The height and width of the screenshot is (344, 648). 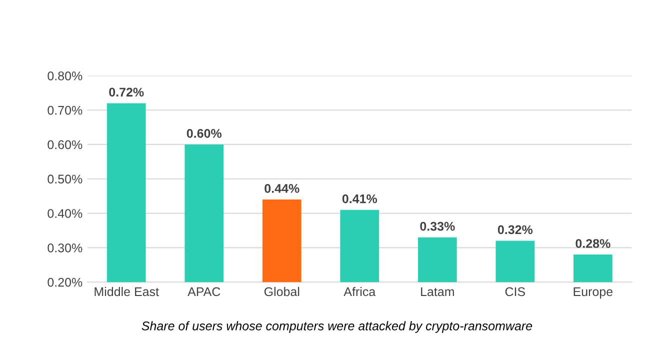 What do you see at coordinates (126, 291) in the screenshot?
I see `x-tick-label: Middle East` at bounding box center [126, 291].